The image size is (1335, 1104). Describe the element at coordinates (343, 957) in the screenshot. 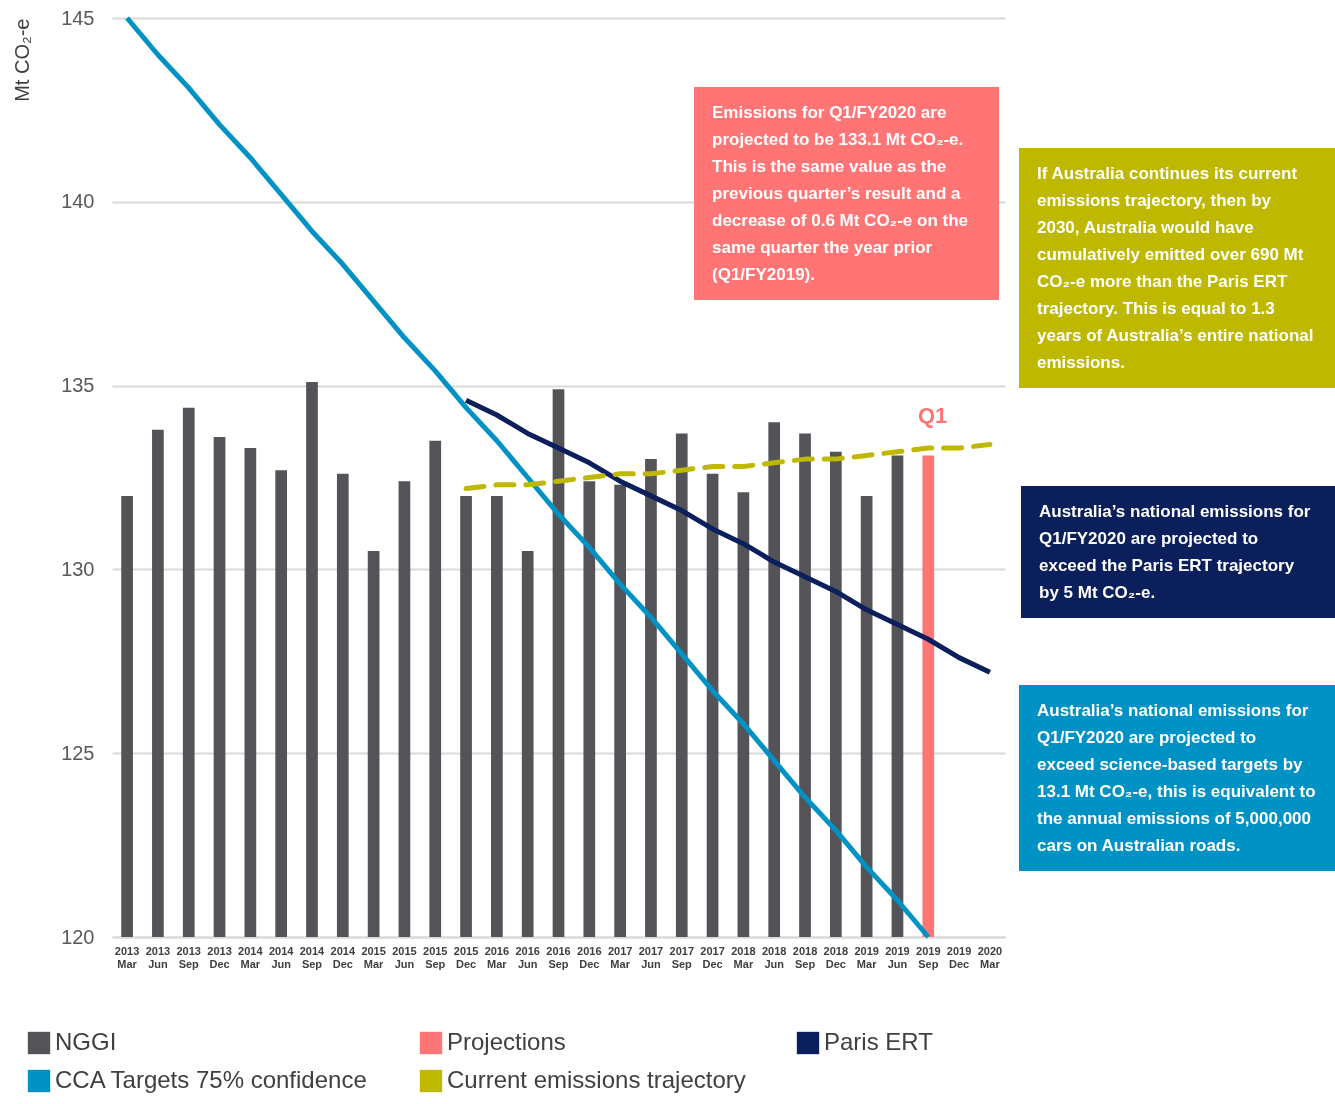

I see `x-tick-label: 2014 Dec` at that location.